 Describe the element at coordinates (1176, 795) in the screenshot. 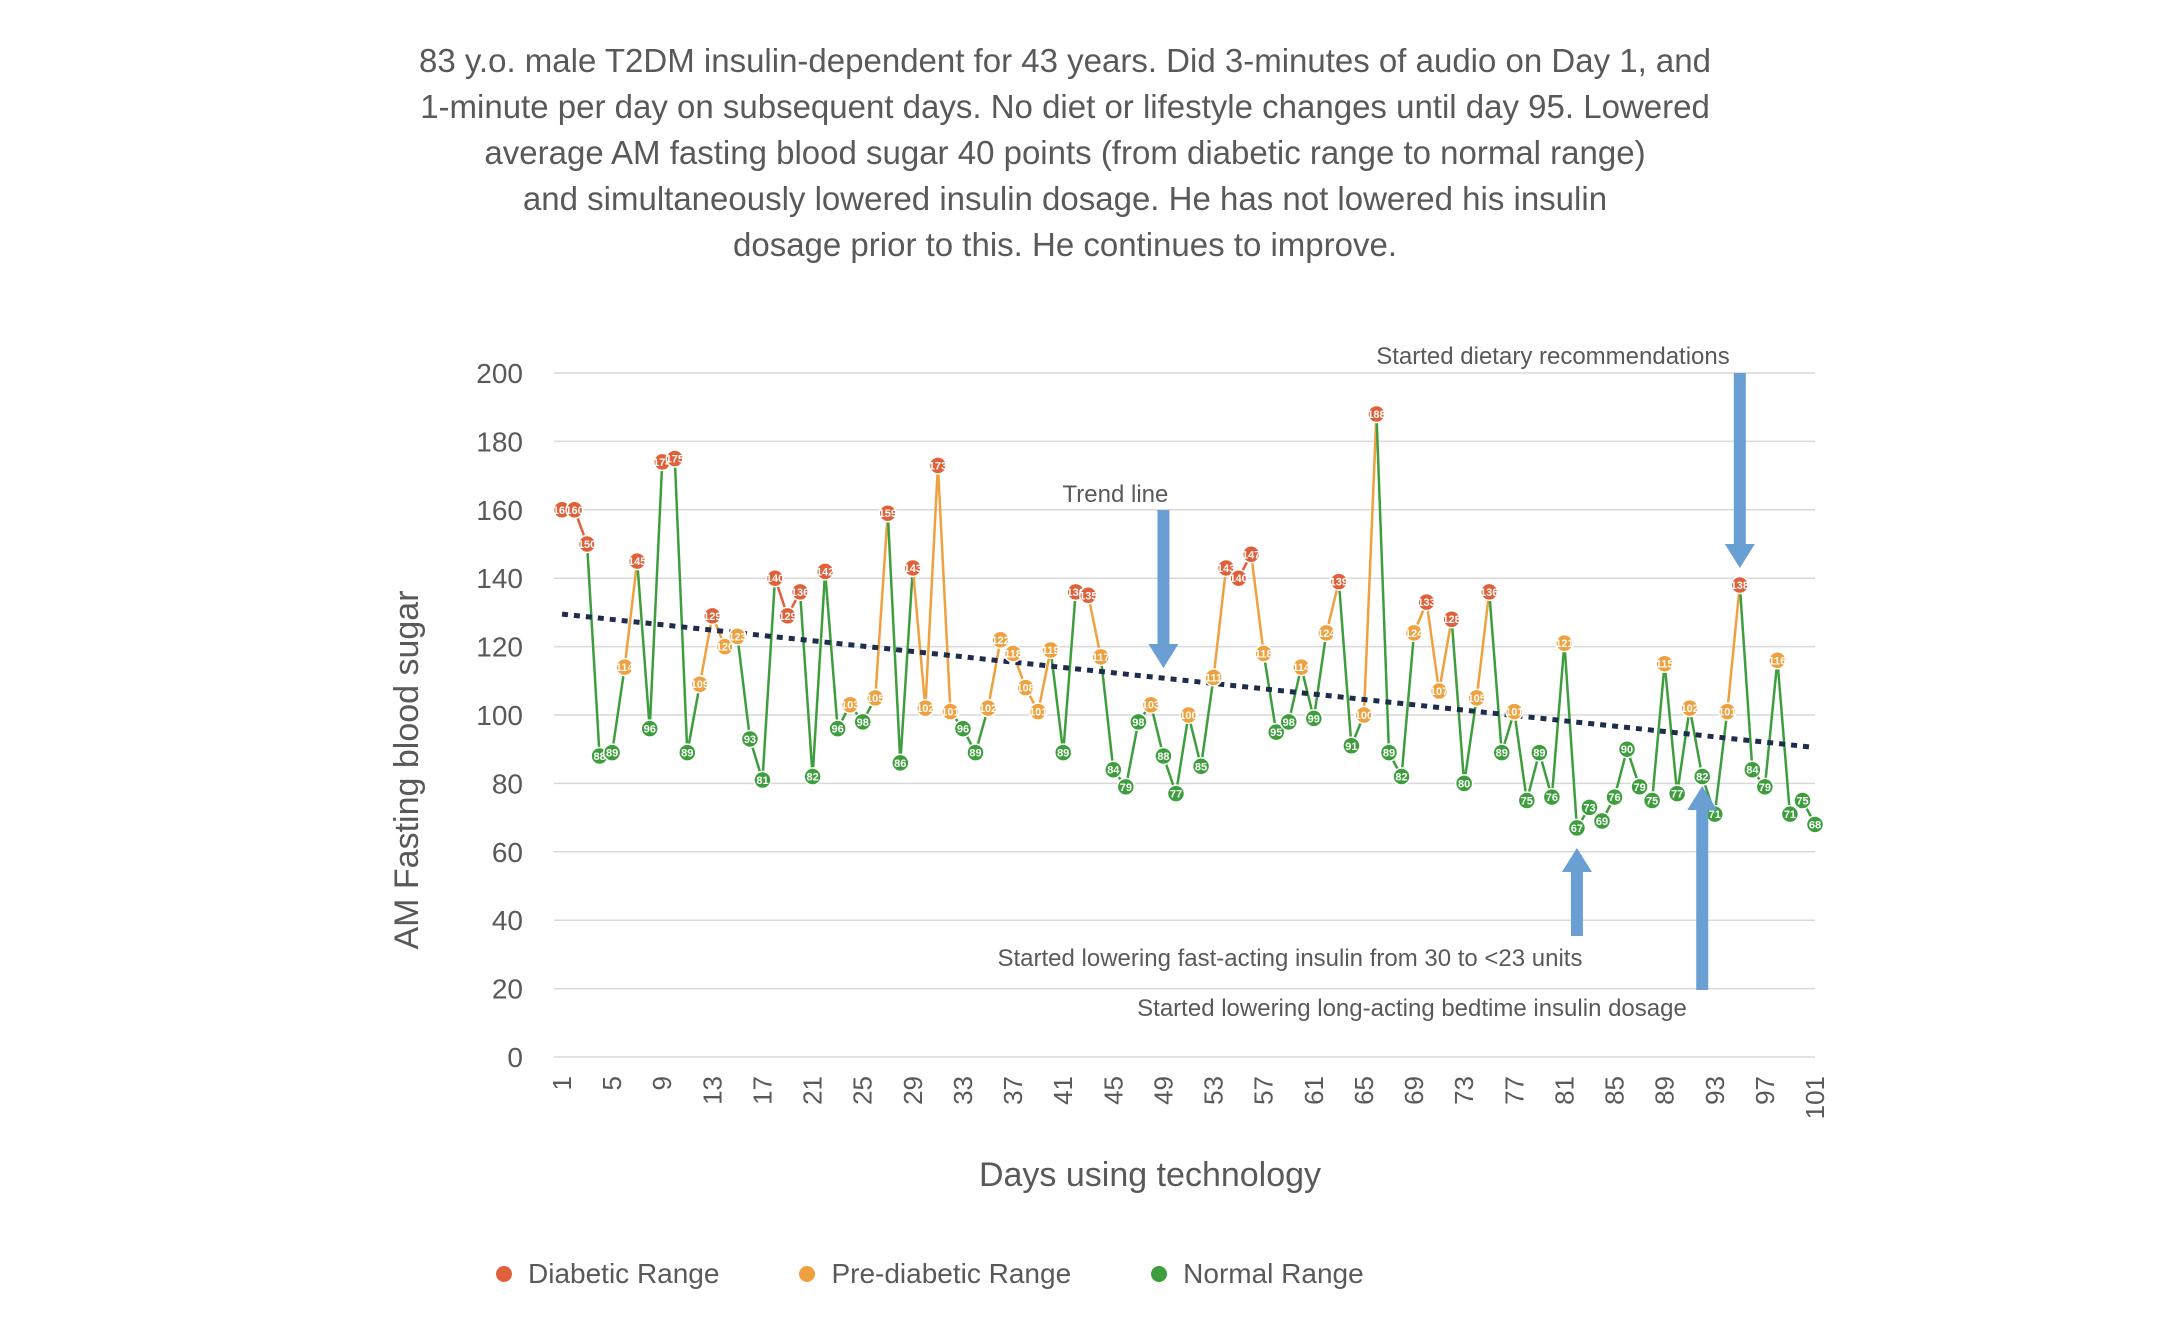

I see `data-label: 77` at that location.